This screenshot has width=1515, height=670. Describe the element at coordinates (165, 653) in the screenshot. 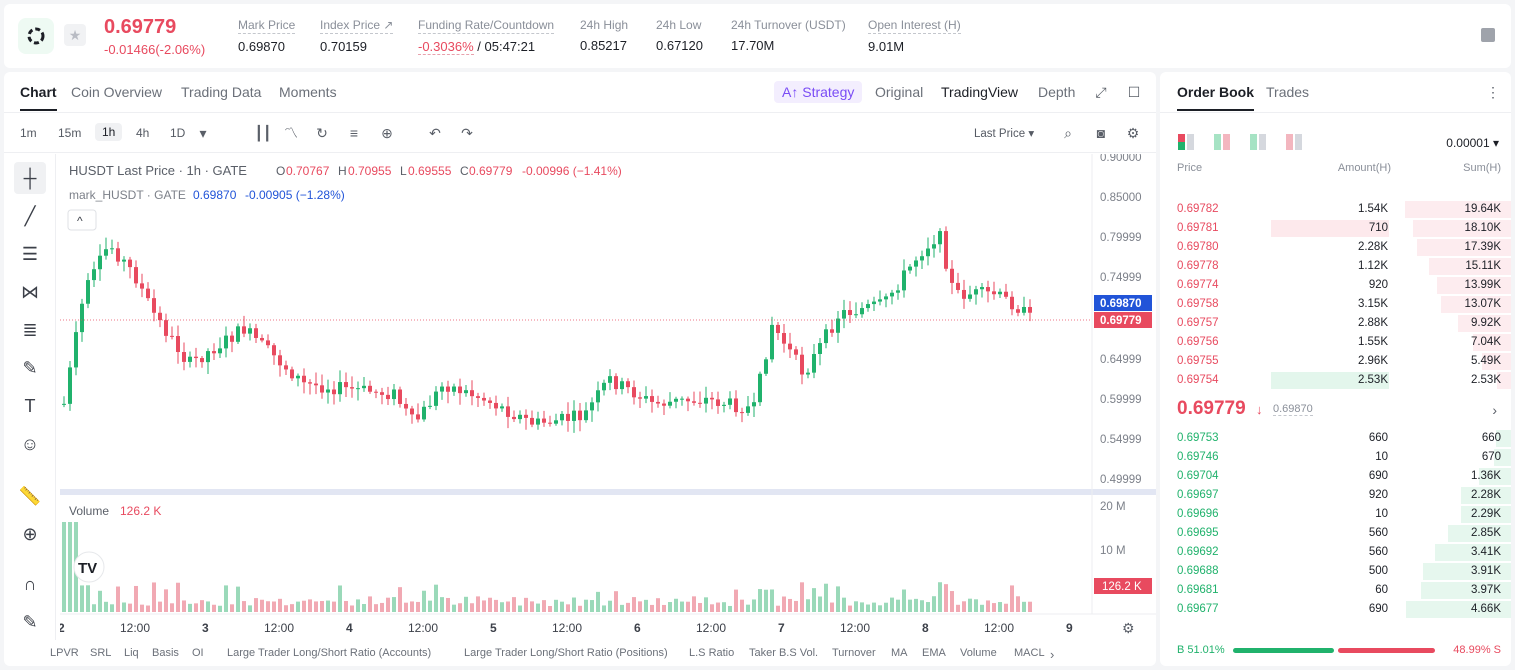

I see `indicator-basis: Basis` at that location.